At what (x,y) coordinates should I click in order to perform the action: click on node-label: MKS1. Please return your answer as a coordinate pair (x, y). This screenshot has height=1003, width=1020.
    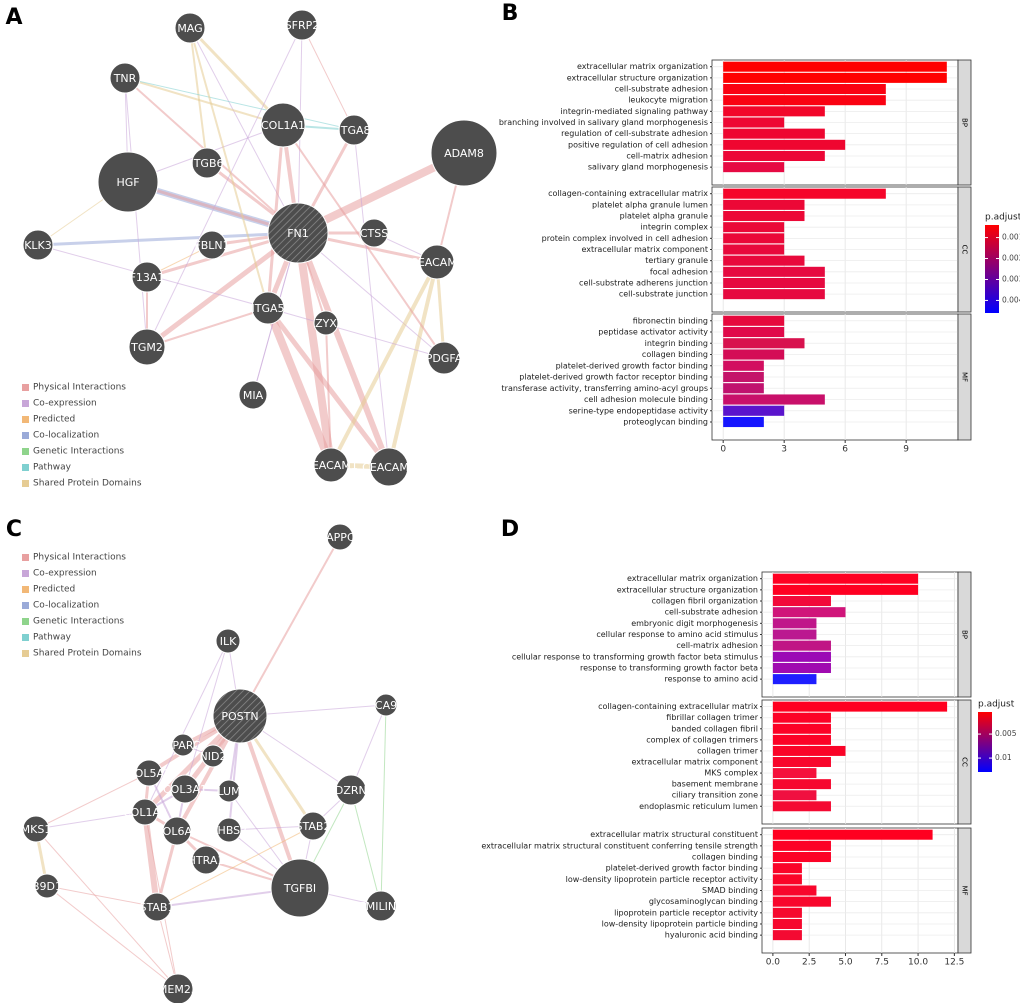
    Looking at the image, I should click on (36, 829).